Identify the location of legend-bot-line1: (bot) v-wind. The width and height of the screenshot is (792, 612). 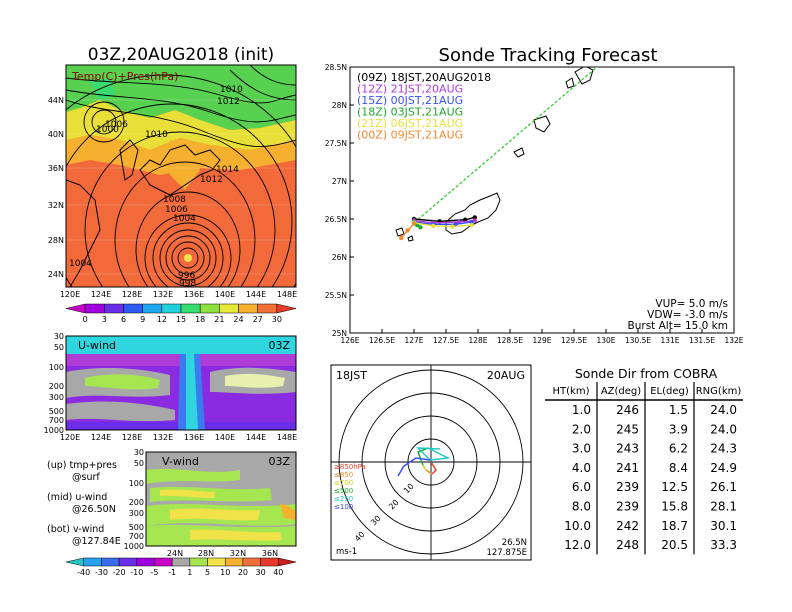
(75, 529).